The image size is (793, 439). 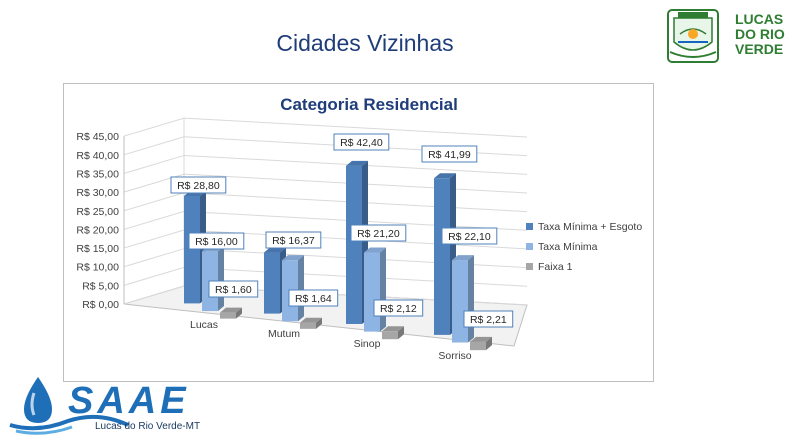 What do you see at coordinates (454, 356) in the screenshot?
I see `x-category-label: Sorriso` at bounding box center [454, 356].